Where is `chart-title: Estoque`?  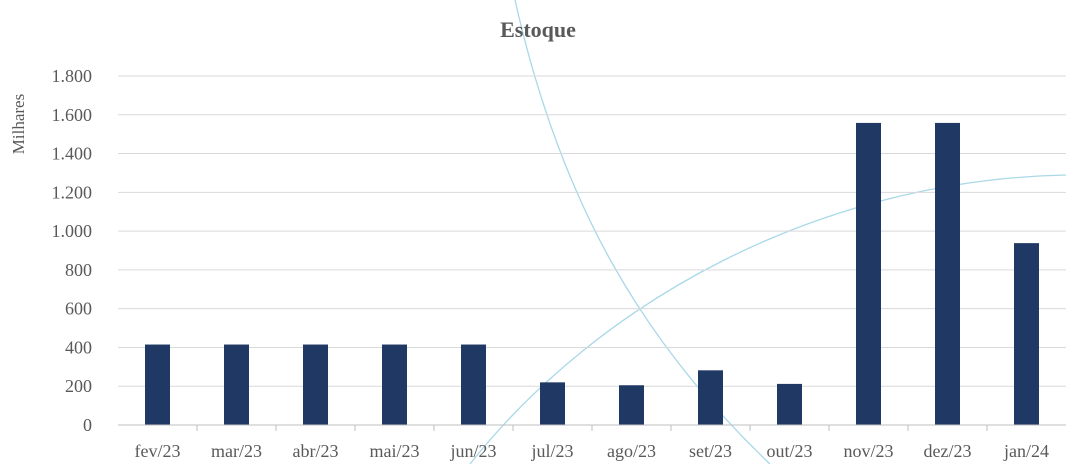 chart-title: Estoque is located at coordinates (538, 29).